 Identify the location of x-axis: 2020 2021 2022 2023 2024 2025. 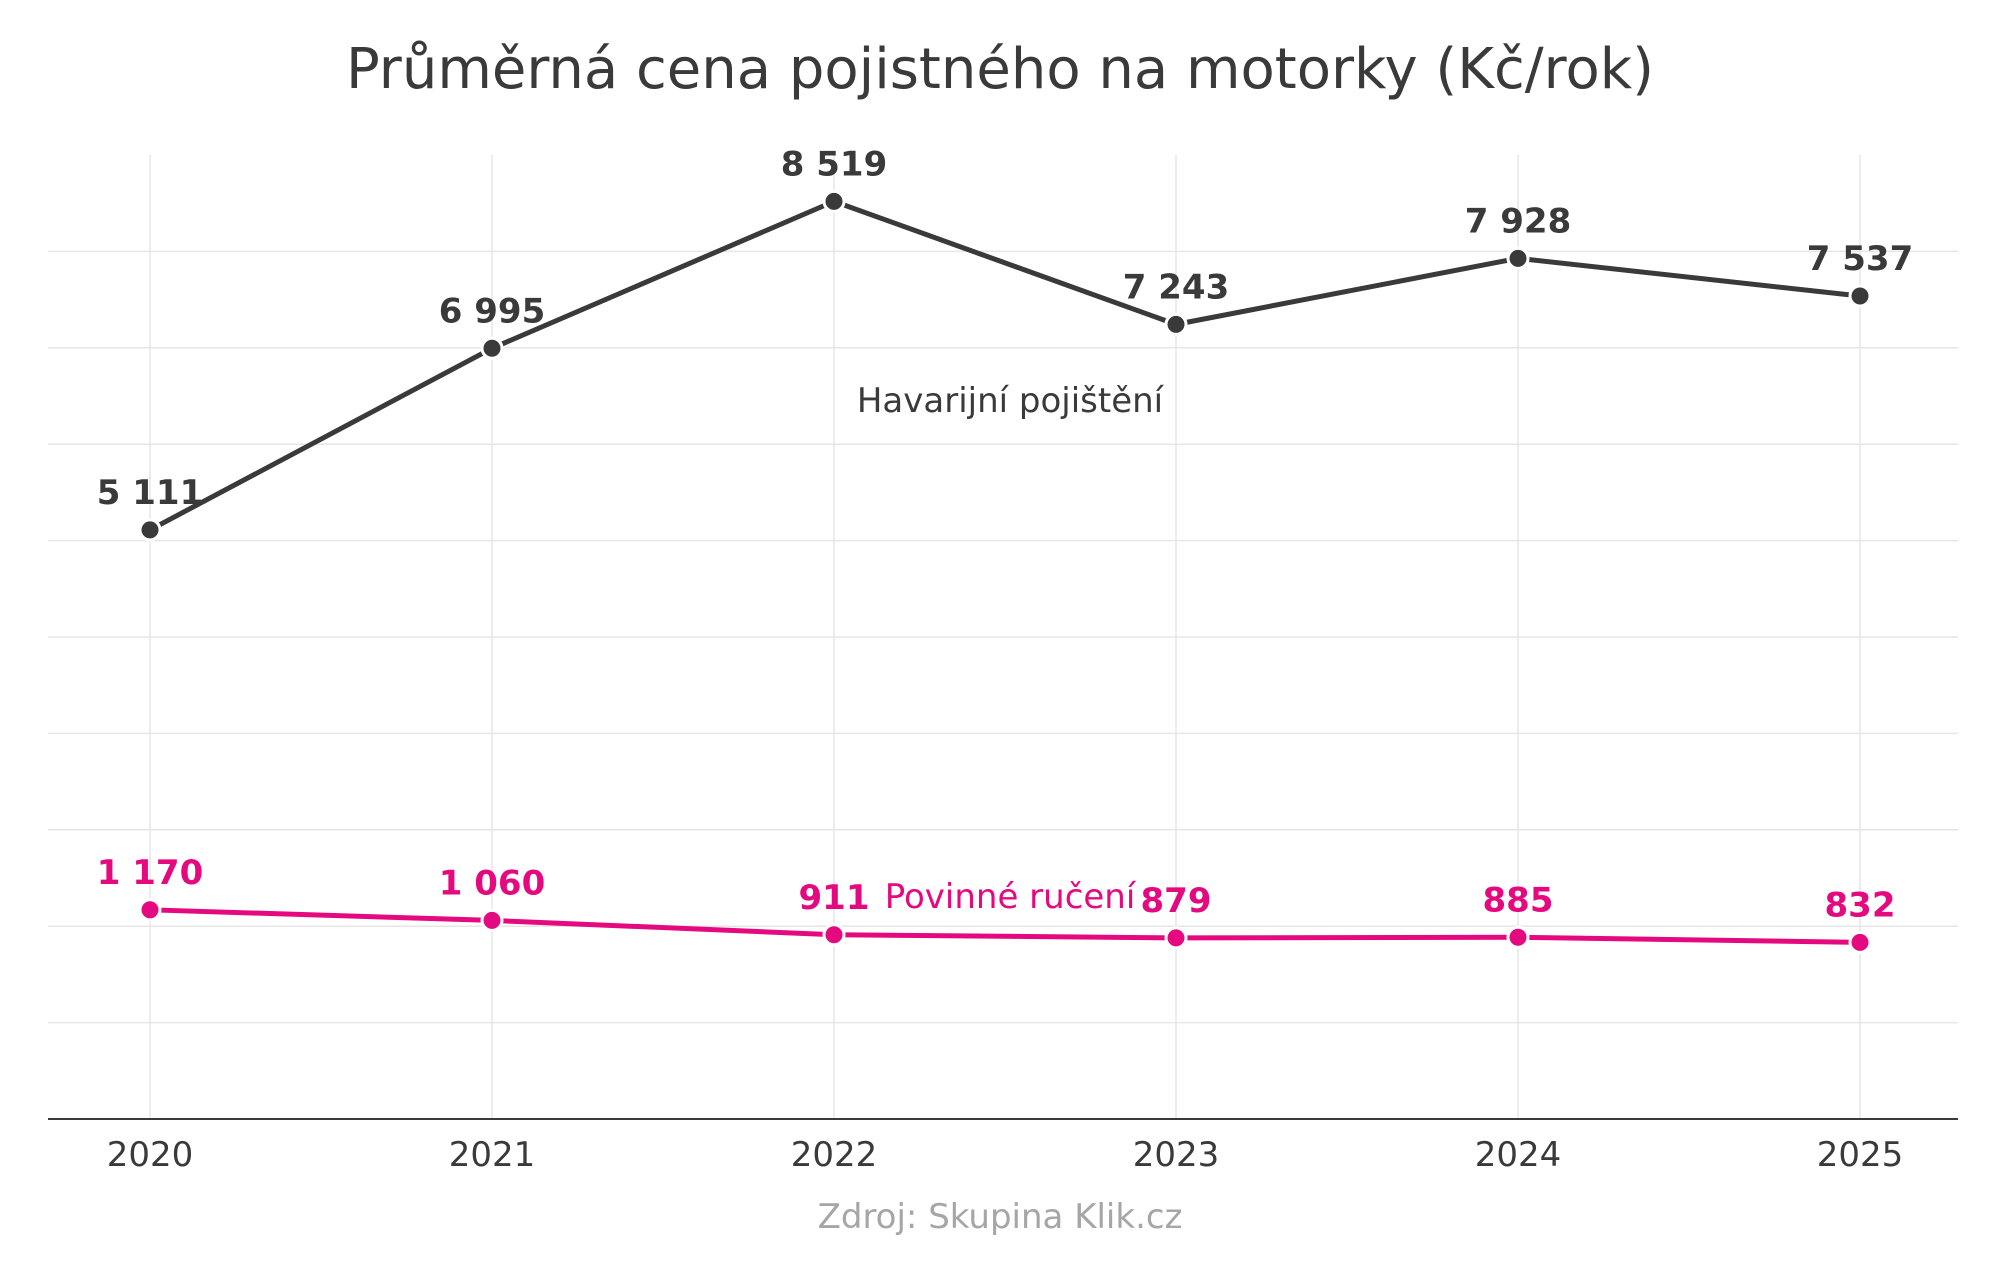
(1003, 1146).